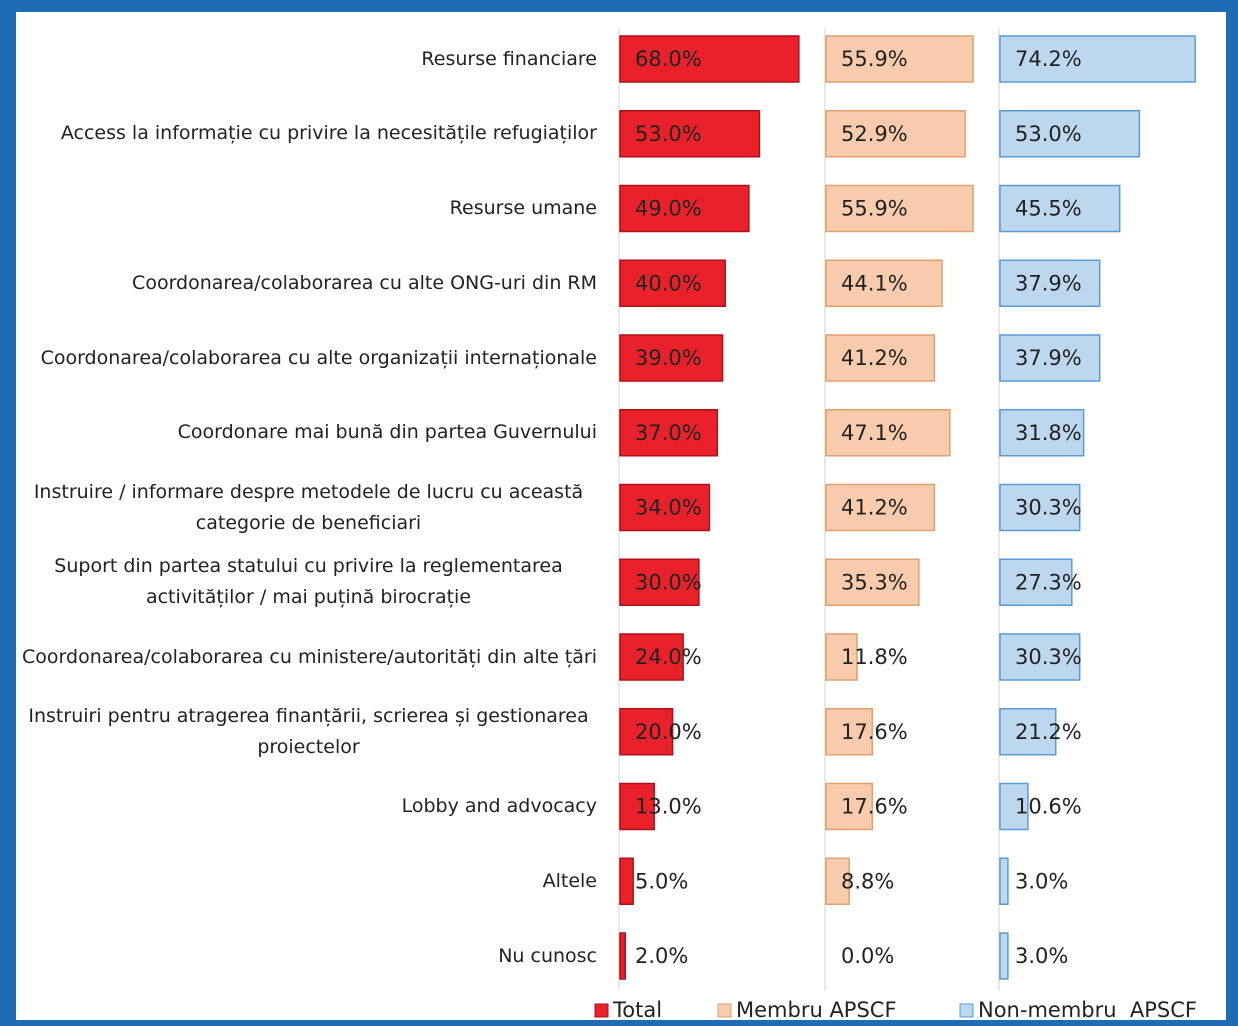 The image size is (1238, 1026). Describe the element at coordinates (1048, 807) in the screenshot. I see `value-label: 10.6%` at that location.